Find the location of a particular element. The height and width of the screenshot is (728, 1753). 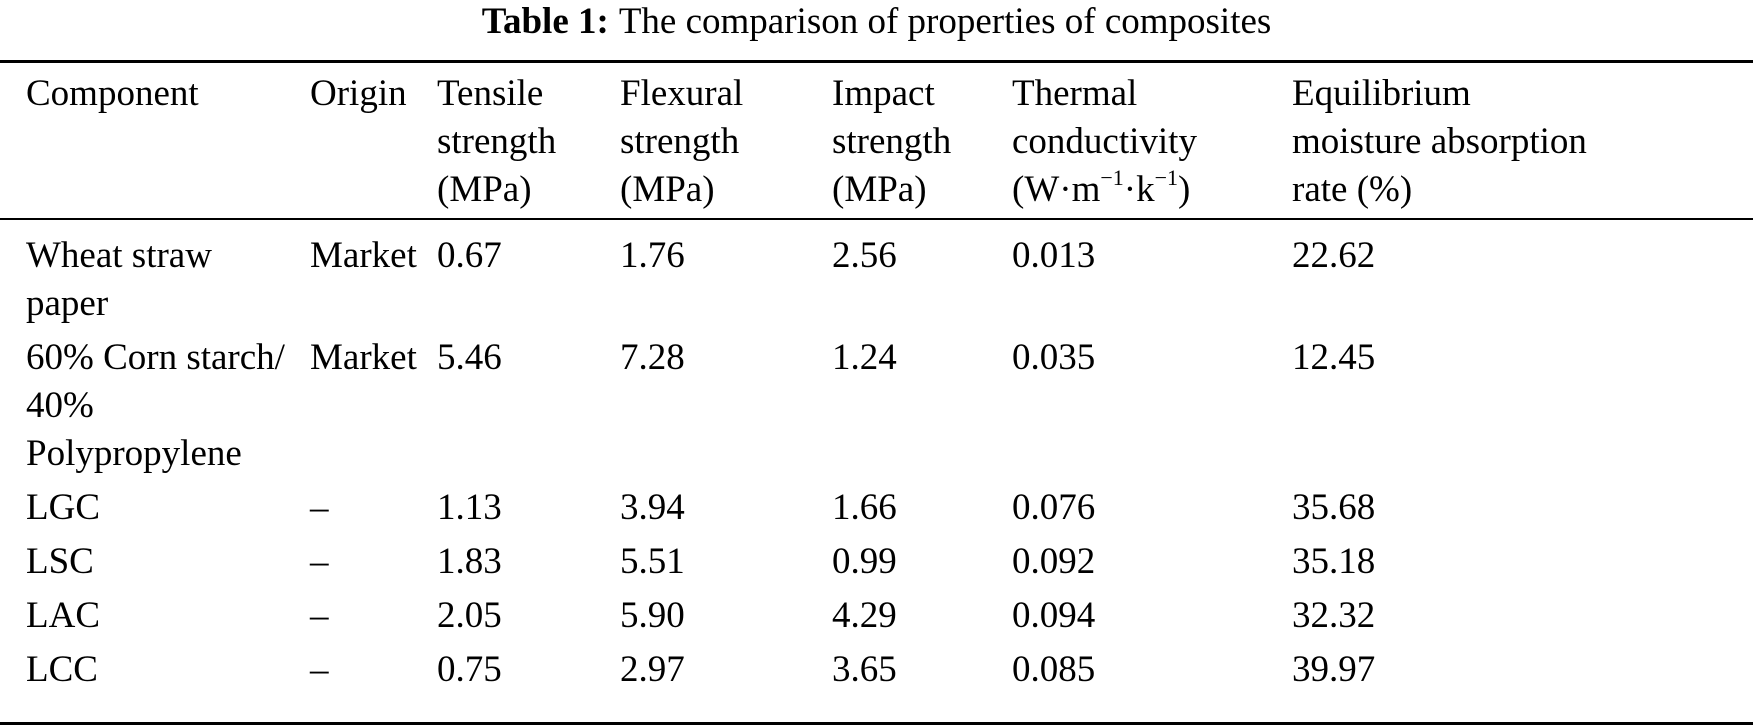

component-line: LAC is located at coordinates (63, 615).